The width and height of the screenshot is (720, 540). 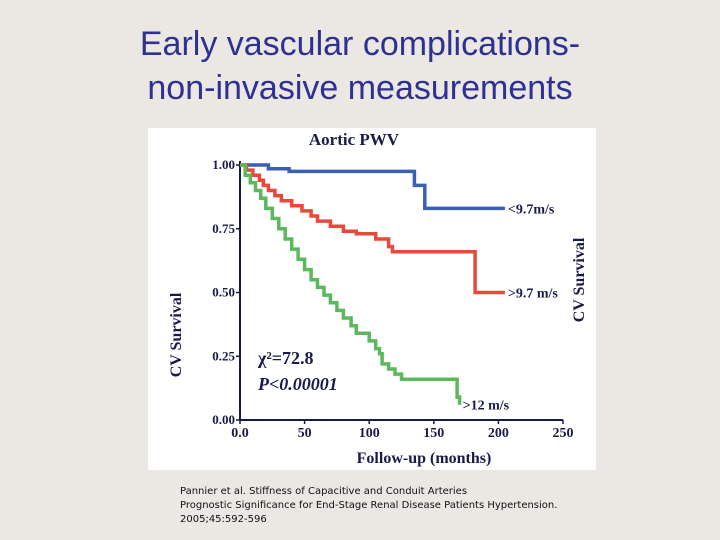 I want to click on x-tick-label: 100, so click(x=369, y=433).